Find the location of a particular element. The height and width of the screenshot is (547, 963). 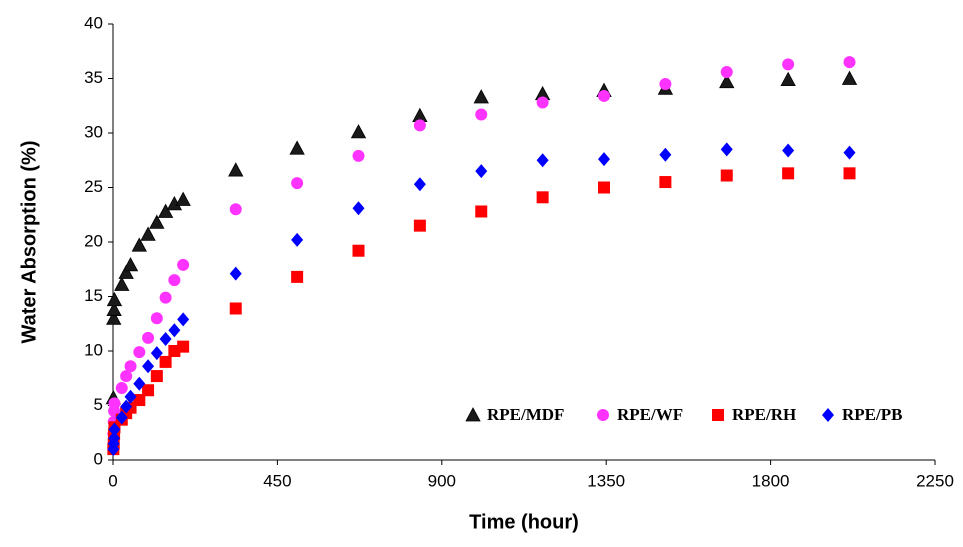

legend-label: RPE/WF is located at coordinates (650, 414).